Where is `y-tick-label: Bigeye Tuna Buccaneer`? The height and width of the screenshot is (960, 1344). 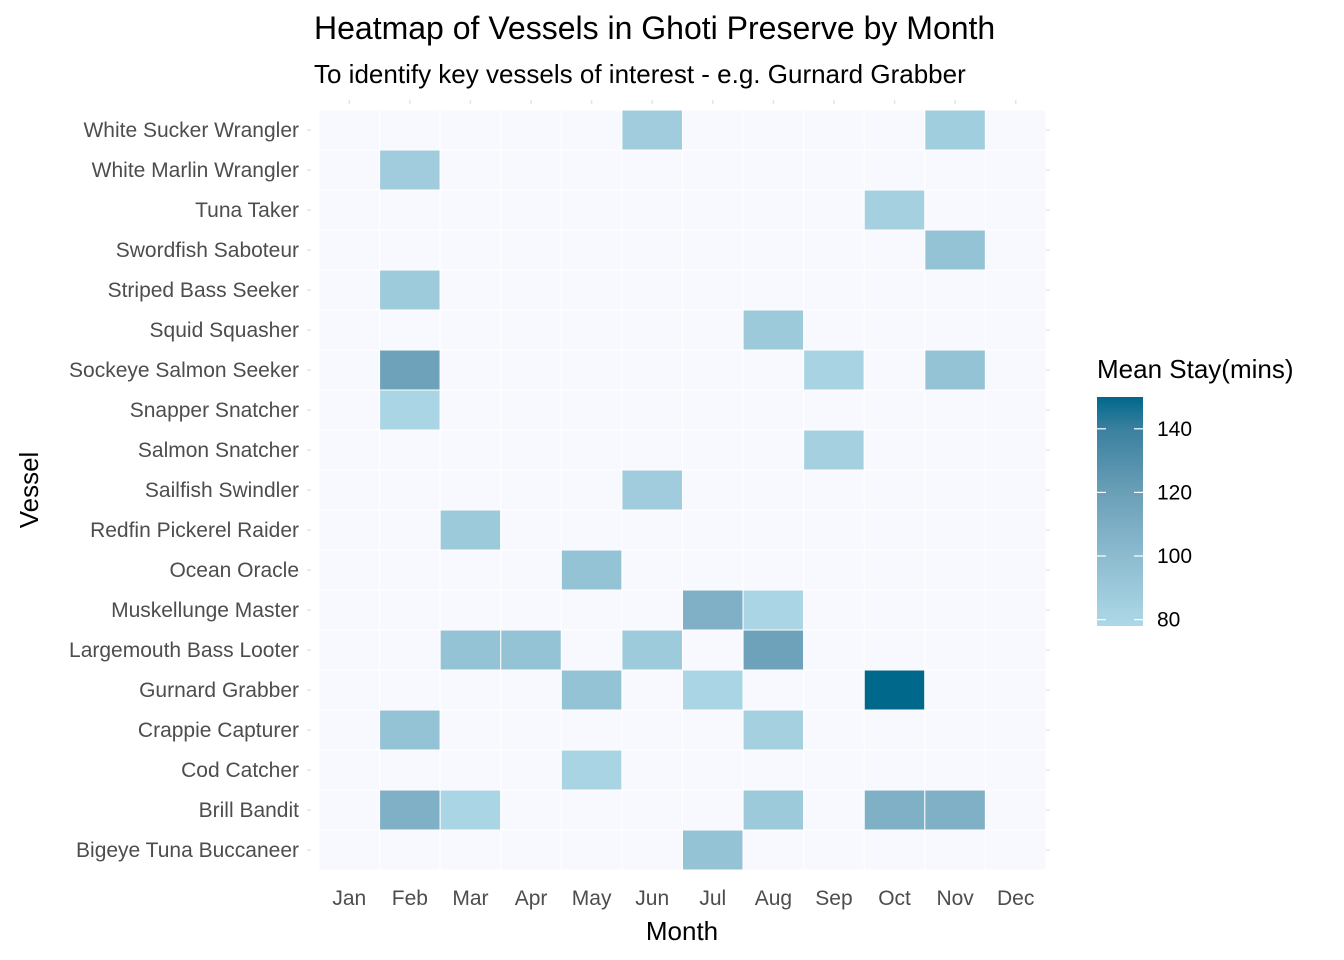
y-tick-label: Bigeye Tuna Buccaneer is located at coordinates (187, 850).